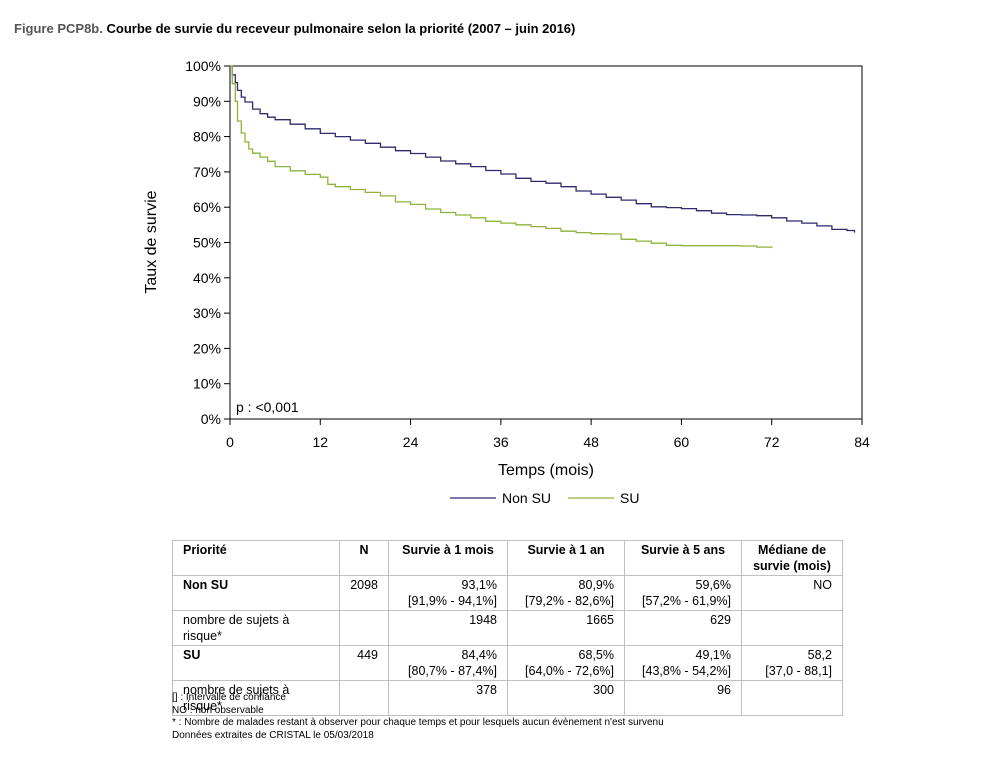  What do you see at coordinates (448, 558) in the screenshot?
I see `header-survie-1-mois: Survie à 1 mois` at bounding box center [448, 558].